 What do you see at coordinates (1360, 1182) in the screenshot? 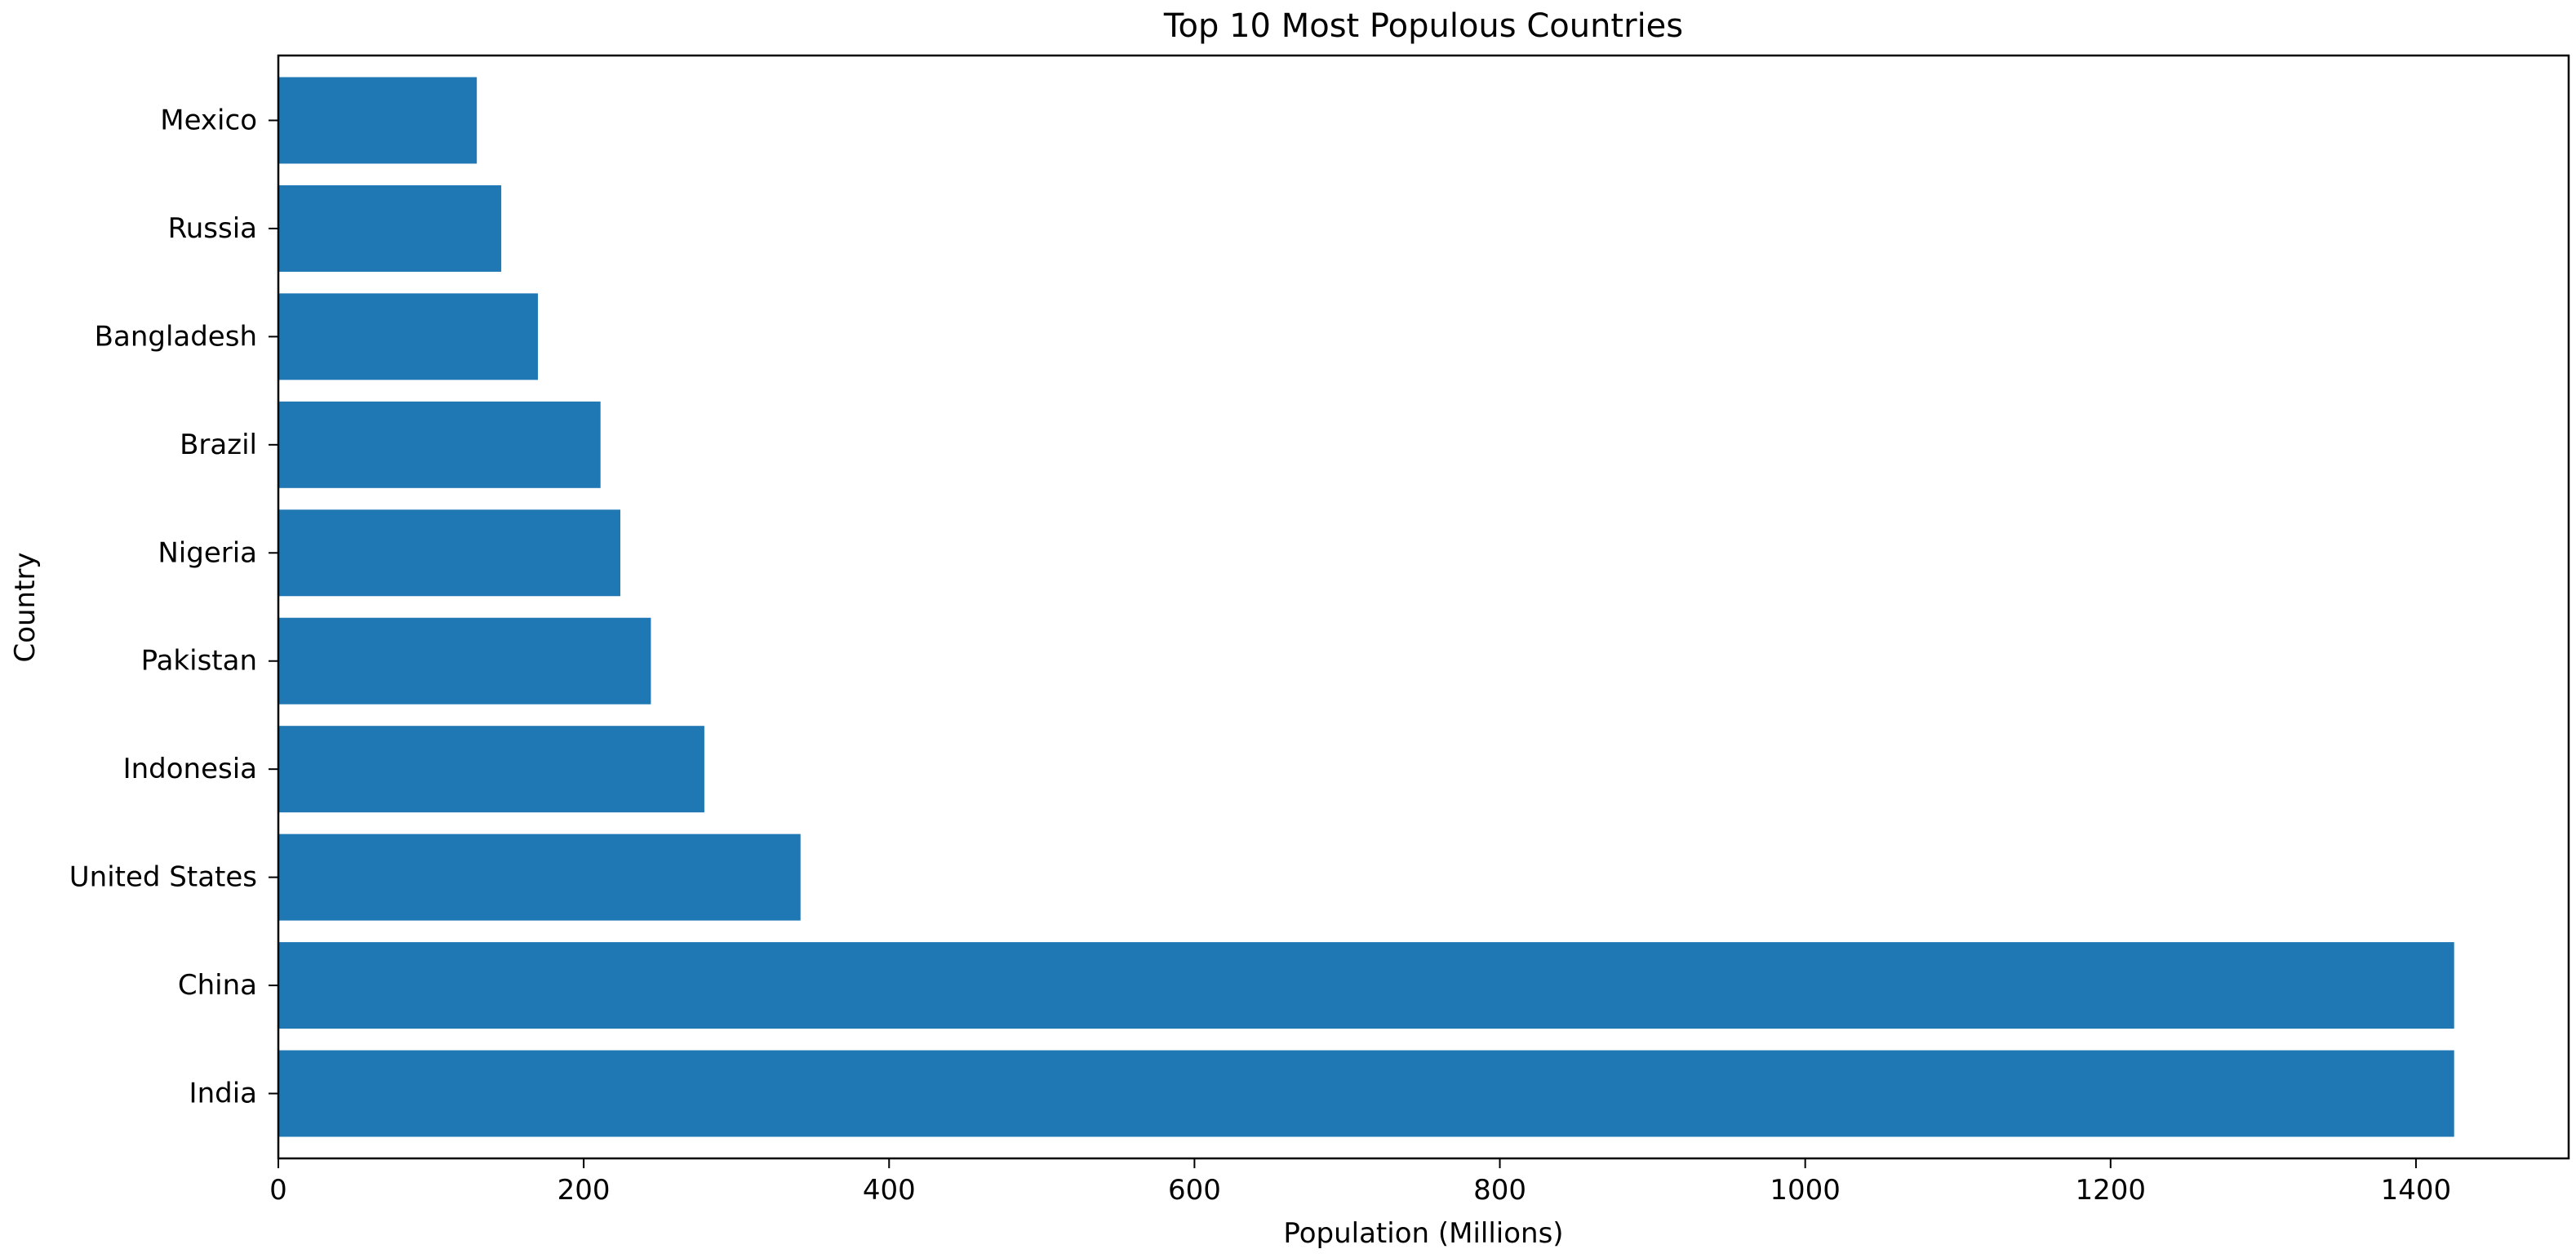
I see `x-axis-ticks: 0 200 400 600 800 1000 1200 1400` at bounding box center [1360, 1182].